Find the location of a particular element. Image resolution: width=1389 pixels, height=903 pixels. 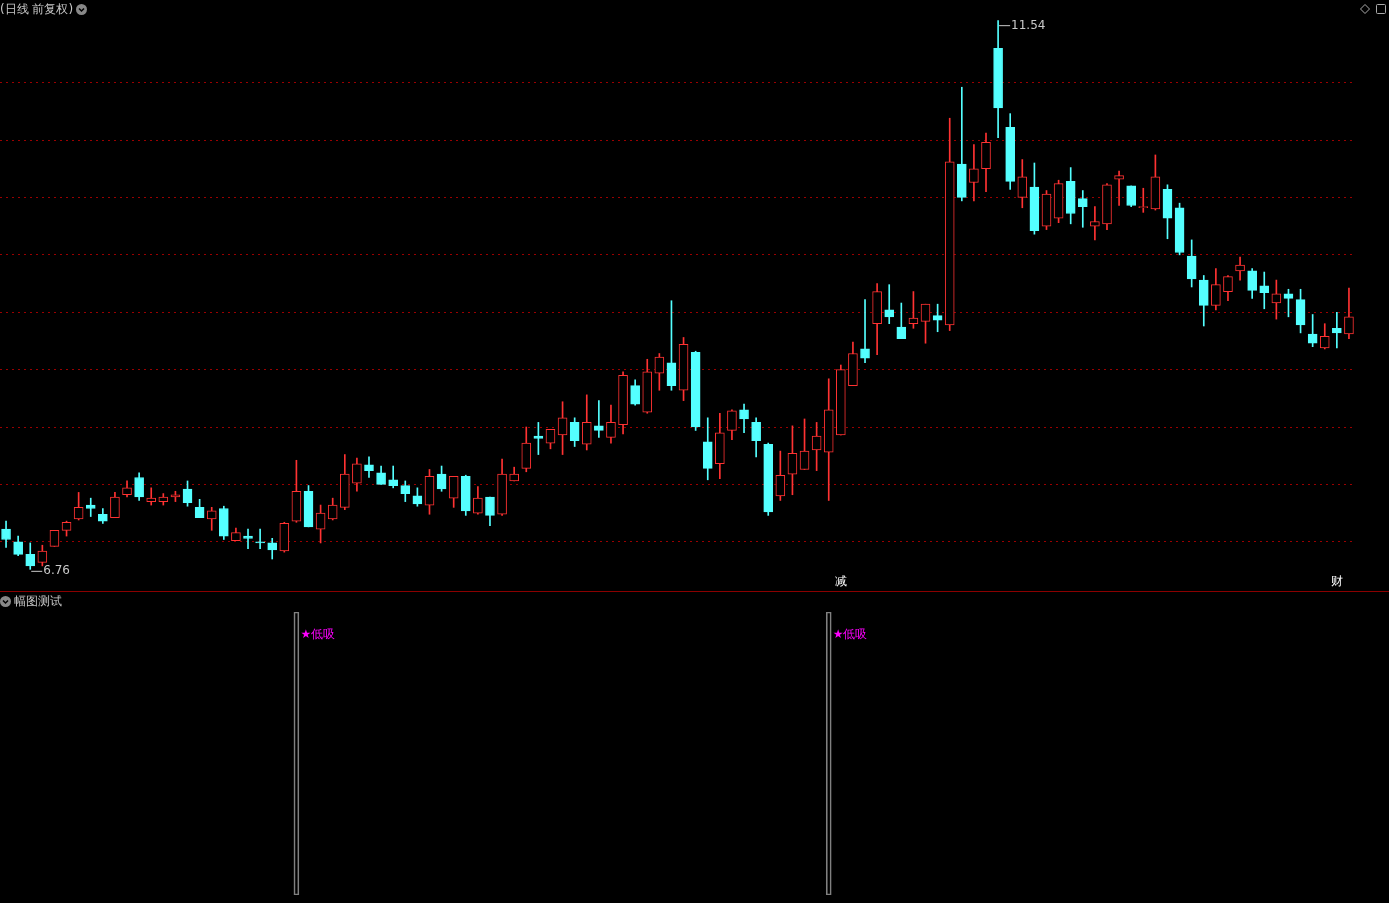

text: 财 is located at coordinates (1336, 581).